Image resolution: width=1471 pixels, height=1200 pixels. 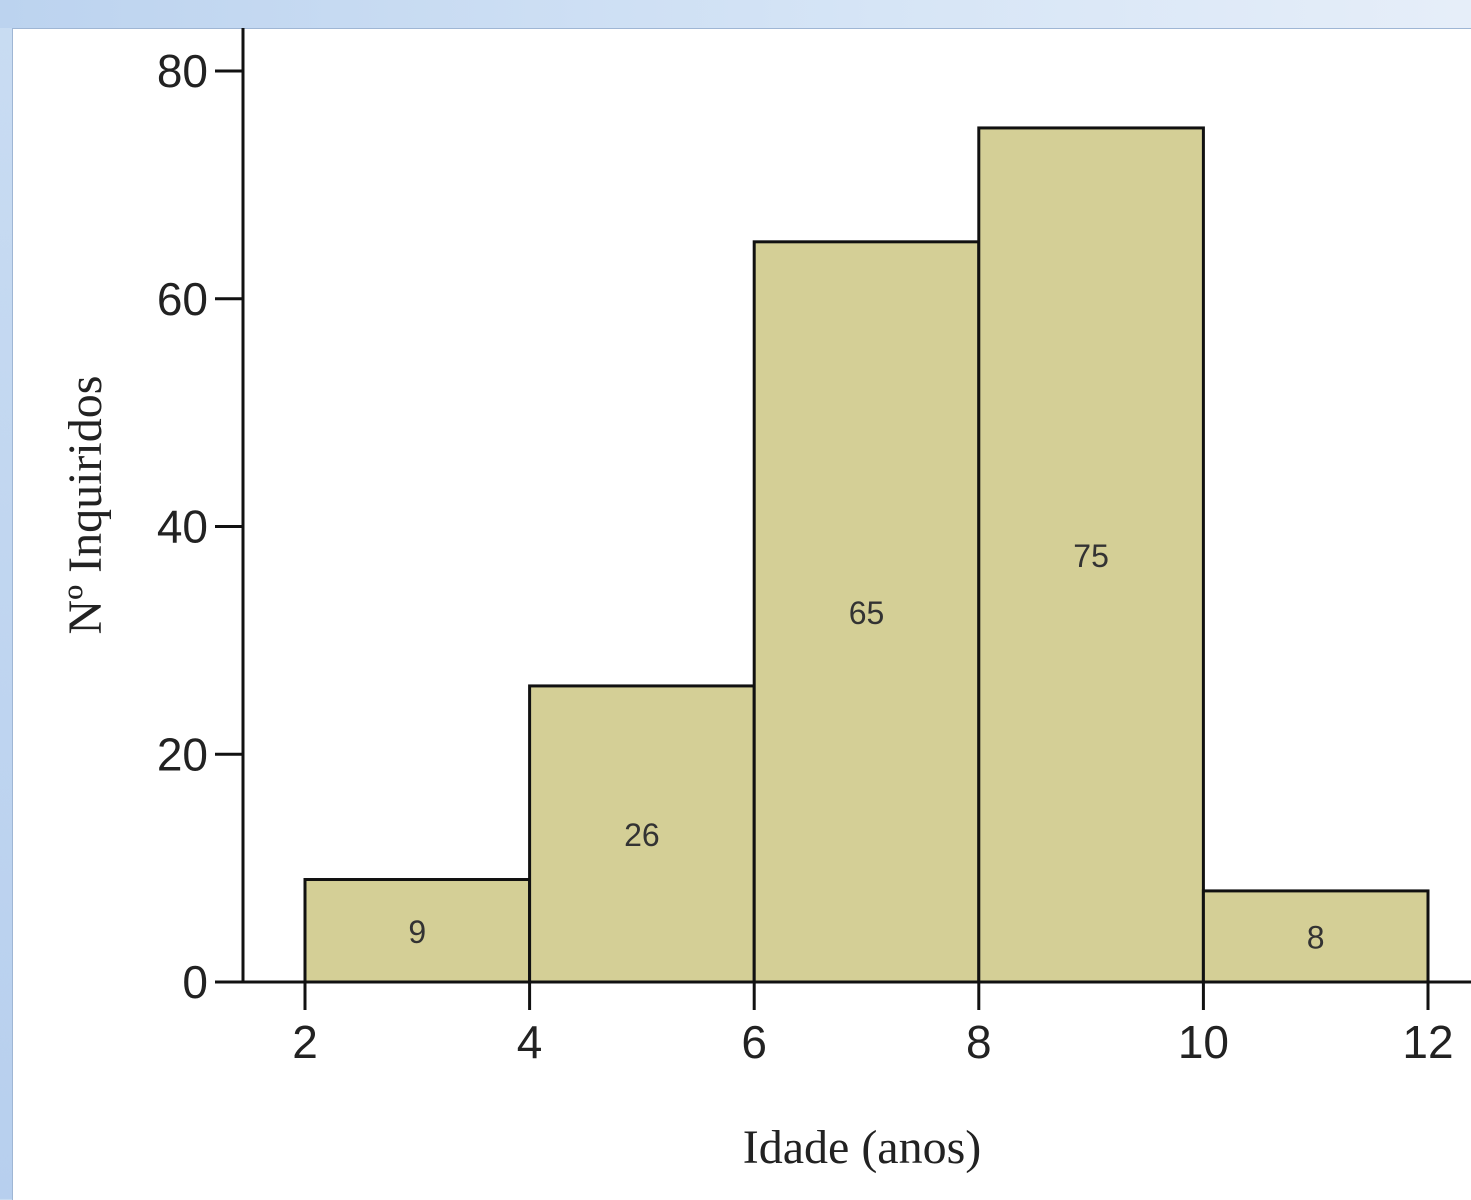 What do you see at coordinates (873, 1025) in the screenshot?
I see `x-ticks-layer: 2 4 6 8 10 12` at bounding box center [873, 1025].